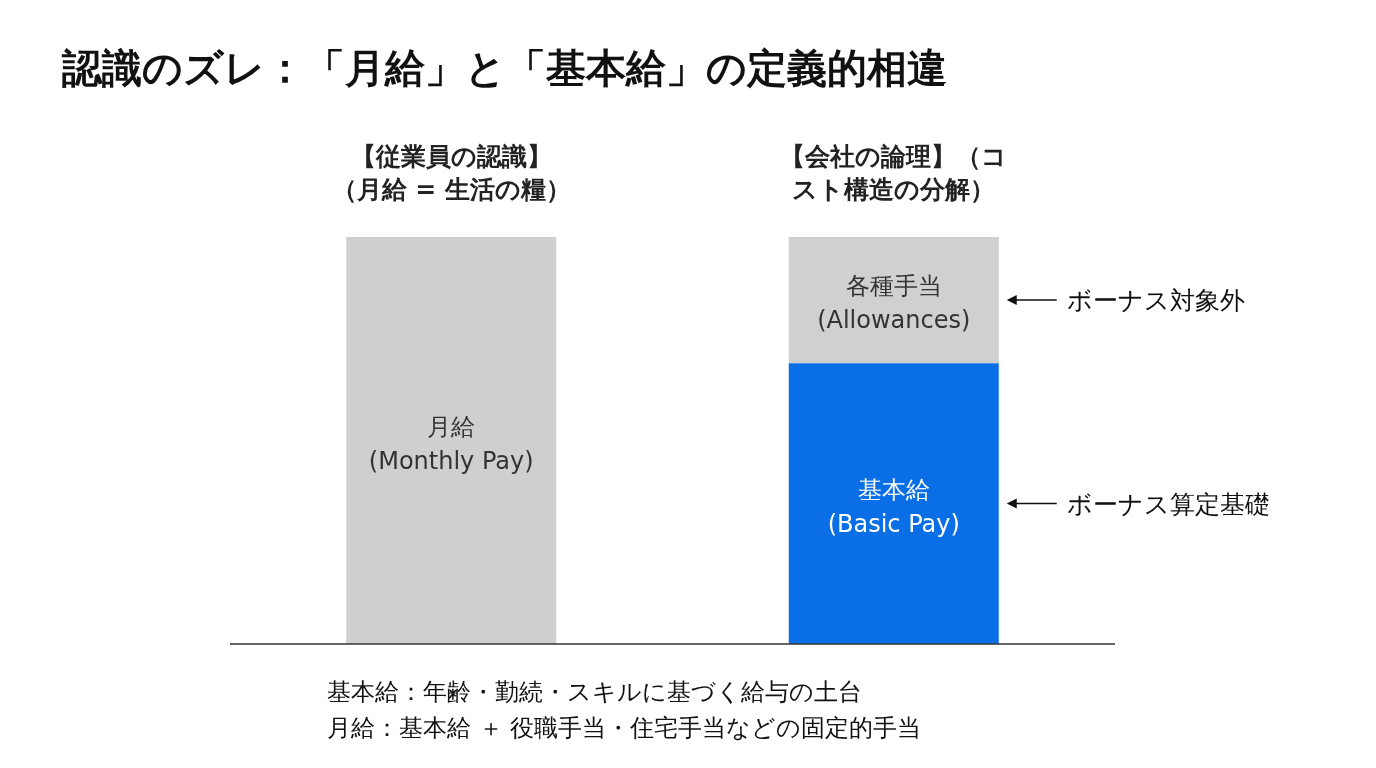 Image resolution: width=1376 pixels, height=768 pixels. Describe the element at coordinates (1168, 504) in the screenshot. I see `annotation: ボーナス算定基礎` at that location.